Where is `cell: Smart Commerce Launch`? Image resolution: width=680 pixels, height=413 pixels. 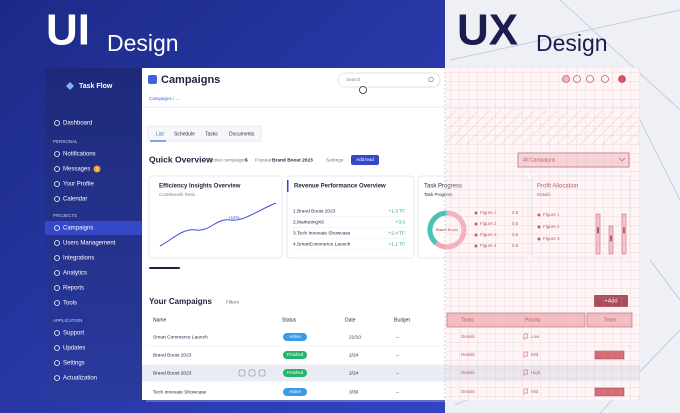 cell: Smart Commerce Launch is located at coordinates (180, 337).